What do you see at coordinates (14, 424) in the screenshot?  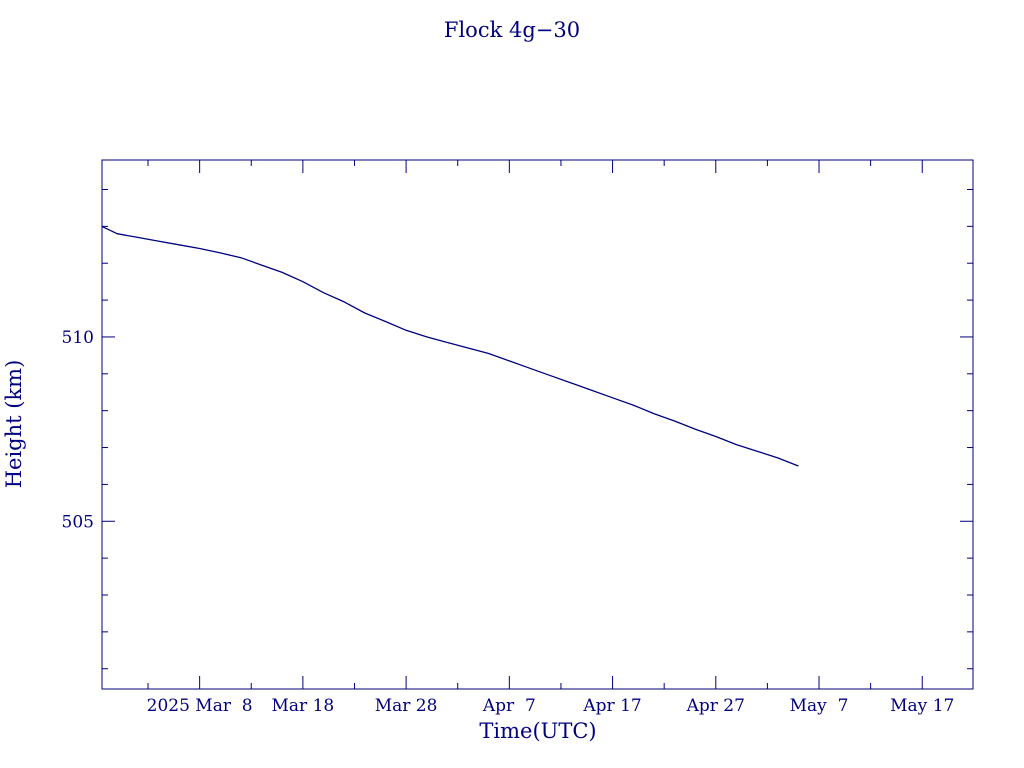 I see `y-axis-label: Height (km)` at bounding box center [14, 424].